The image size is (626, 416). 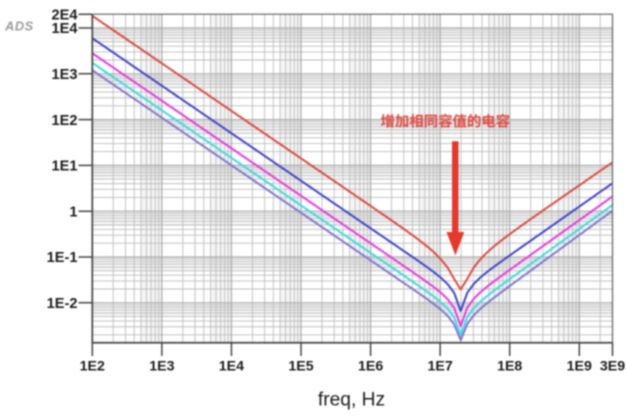 What do you see at coordinates (351, 399) in the screenshot?
I see `svg-text: freq, Hz` at bounding box center [351, 399].